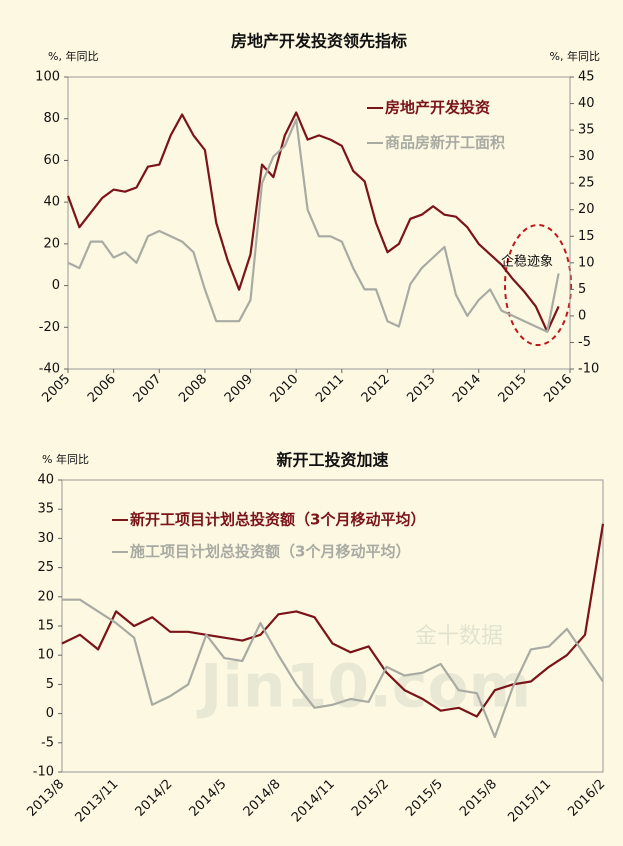 Image resolution: width=623 pixels, height=846 pixels. Describe the element at coordinates (97, 801) in the screenshot. I see `x-tick-label: 2013/11` at that location.